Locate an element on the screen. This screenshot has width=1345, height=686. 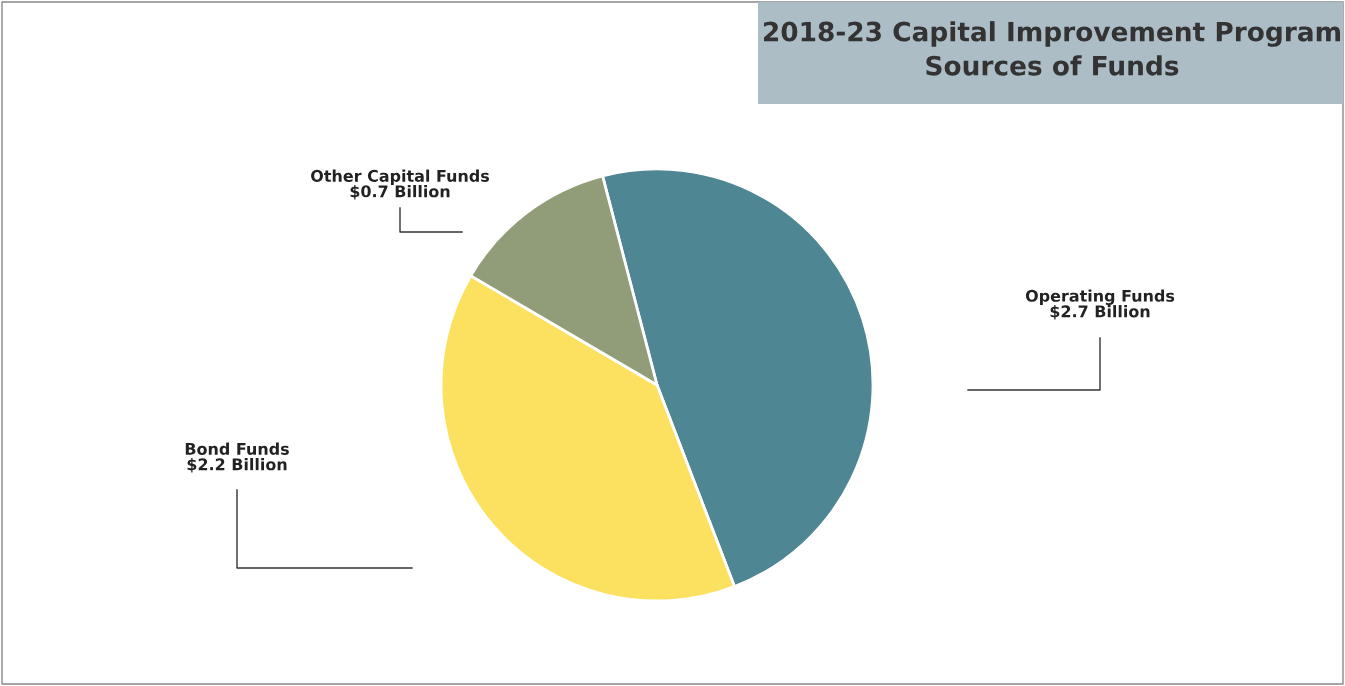
chart-title: 2018-23 Capital Improvement Program is located at coordinates (1052, 34).